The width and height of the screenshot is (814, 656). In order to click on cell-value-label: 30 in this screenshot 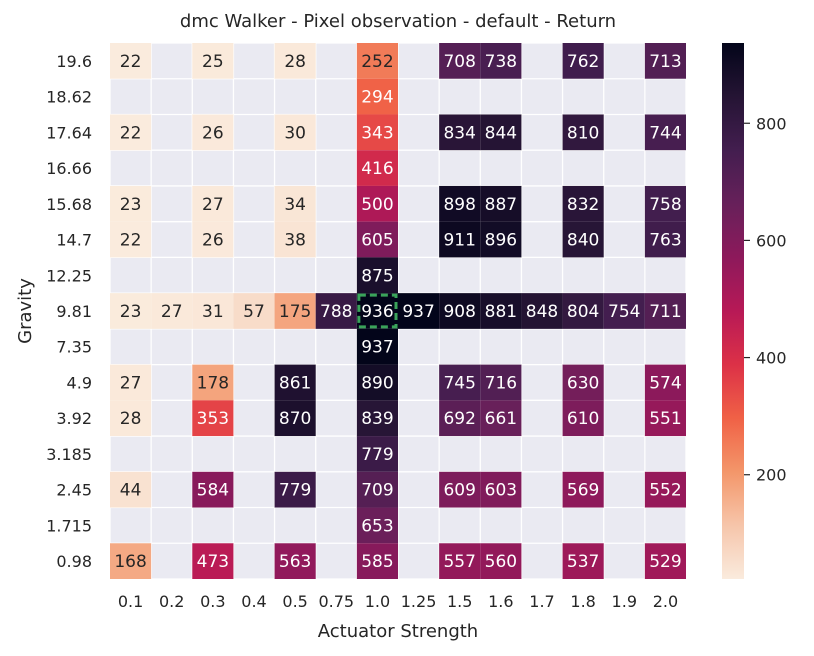, I will do `click(295, 133)`.